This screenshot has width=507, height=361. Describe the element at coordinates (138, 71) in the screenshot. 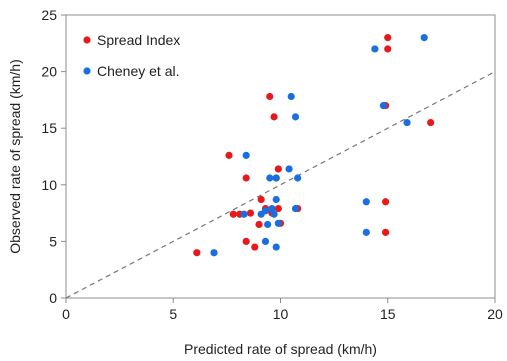

I see `legend-label: Cheney et al.` at that location.